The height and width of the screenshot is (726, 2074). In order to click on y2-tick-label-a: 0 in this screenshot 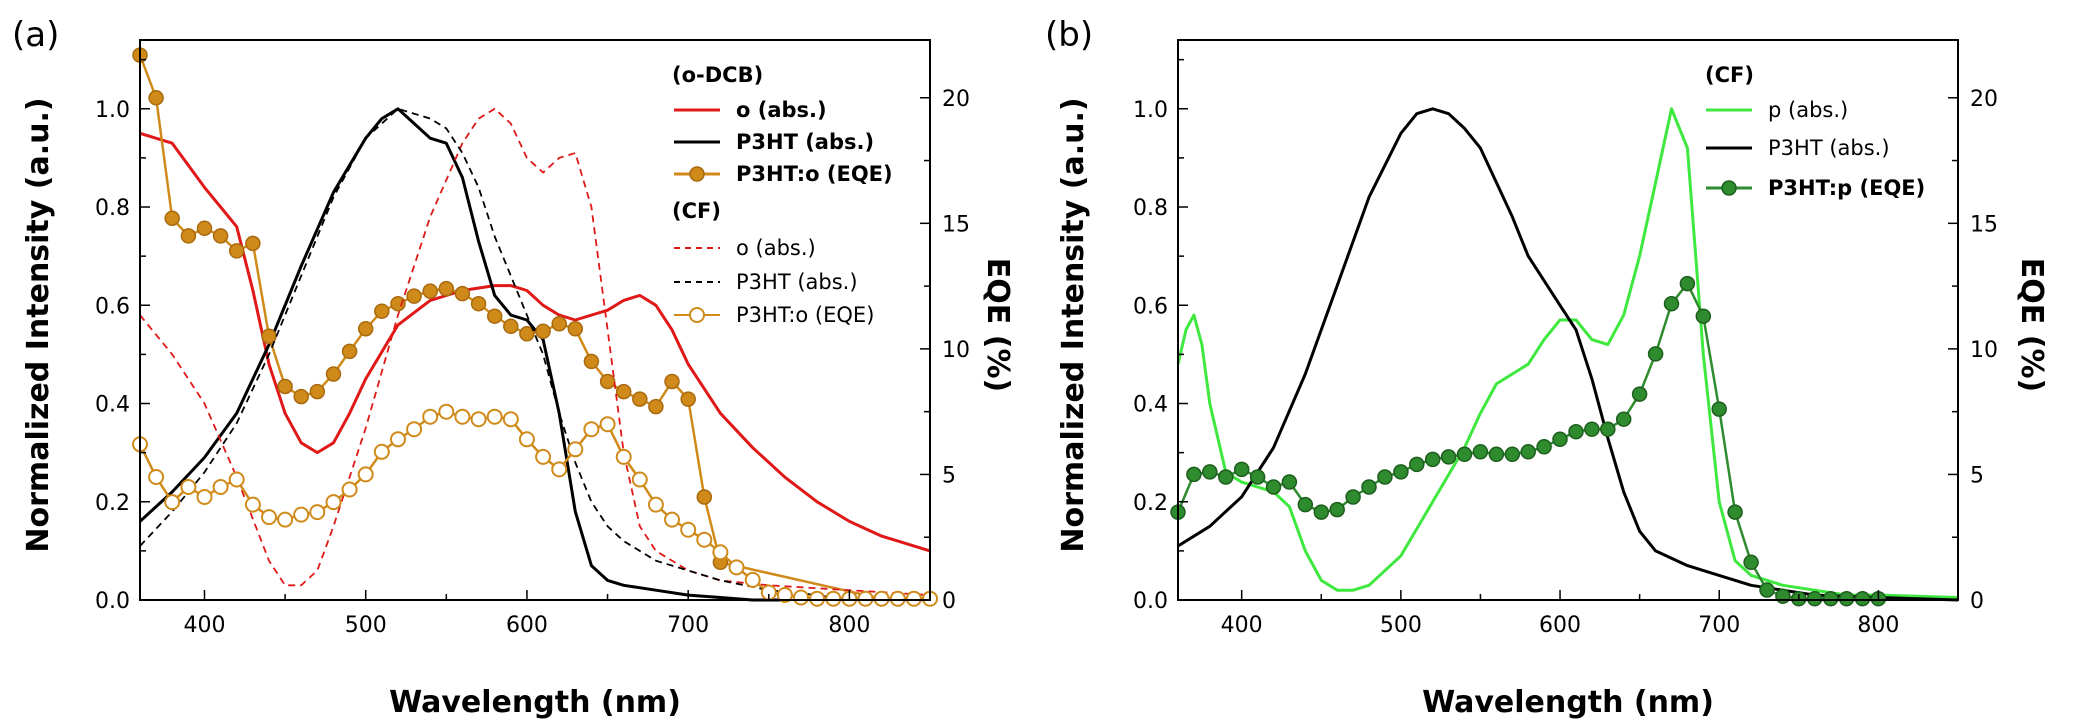, I will do `click(949, 601)`.